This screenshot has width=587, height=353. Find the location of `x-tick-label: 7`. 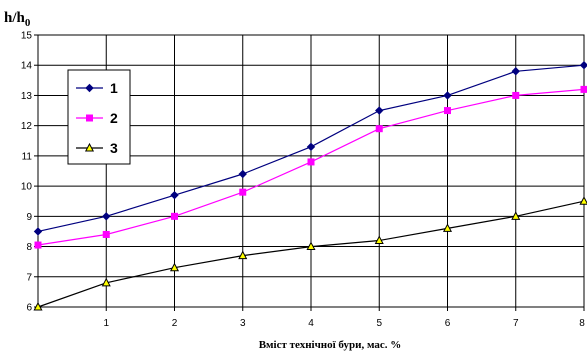

x-tick-label: 7 is located at coordinates (516, 323).